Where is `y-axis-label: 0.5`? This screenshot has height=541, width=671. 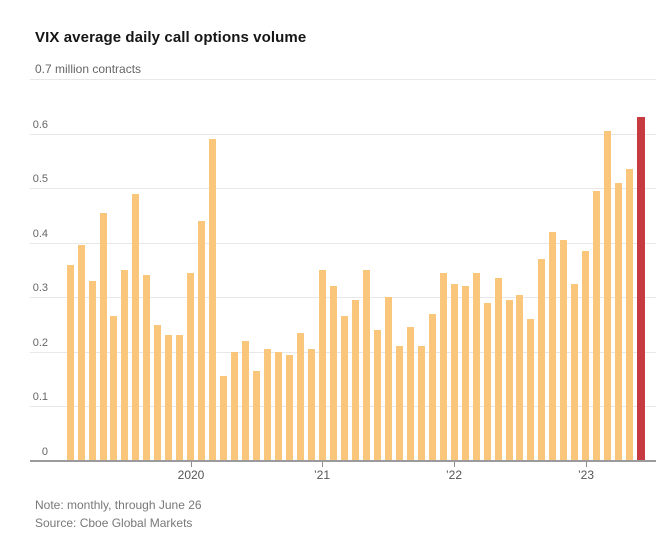 y-axis-label: 0.5 is located at coordinates (40, 179).